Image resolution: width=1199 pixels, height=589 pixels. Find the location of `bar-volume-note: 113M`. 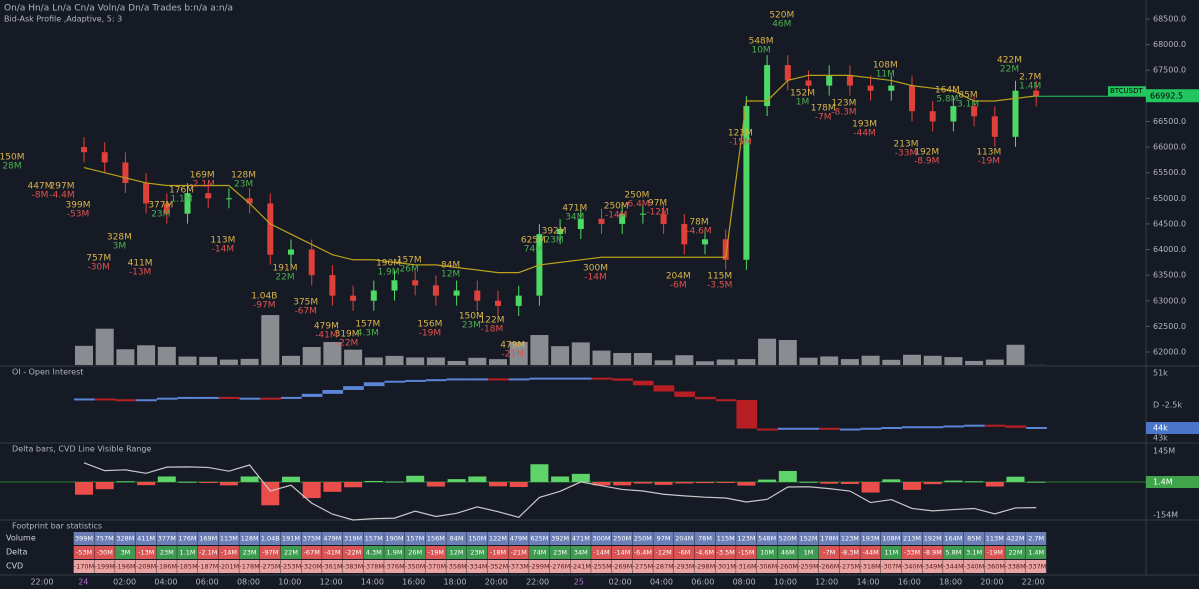

bar-volume-note: 113M is located at coordinates (988, 153).